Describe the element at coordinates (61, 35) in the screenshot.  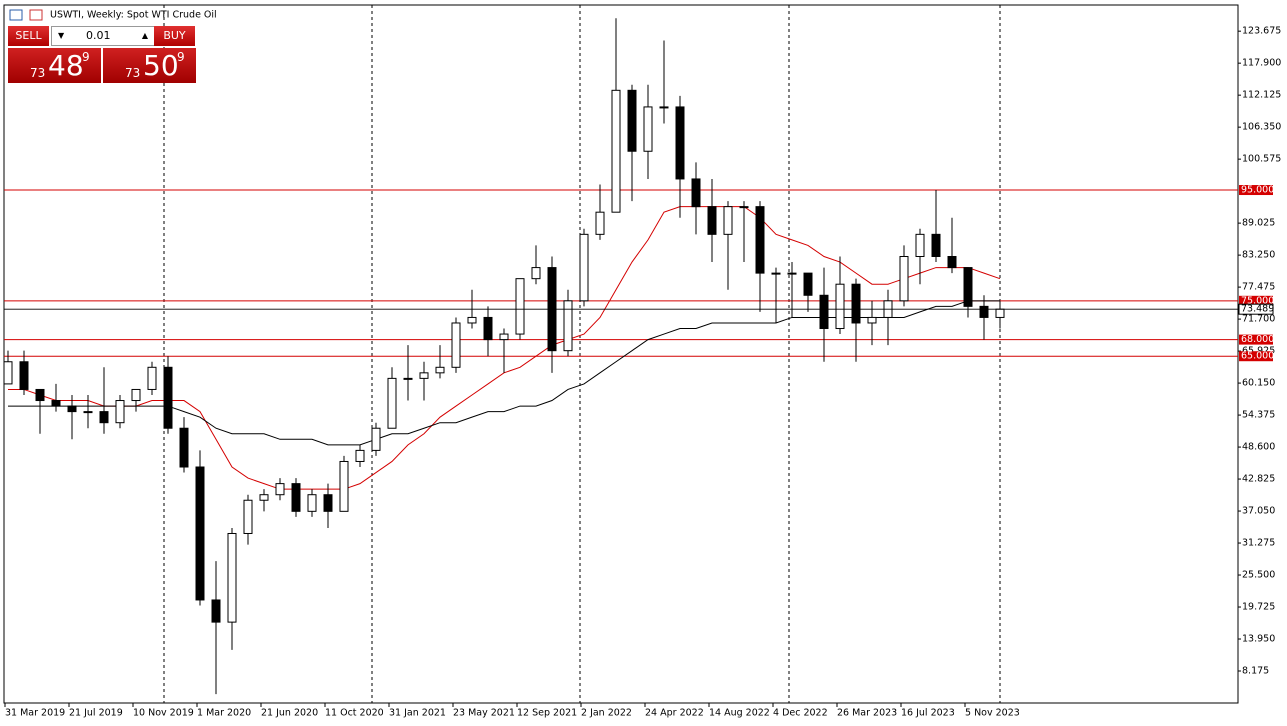
I see `spin-down: ▼` at that location.